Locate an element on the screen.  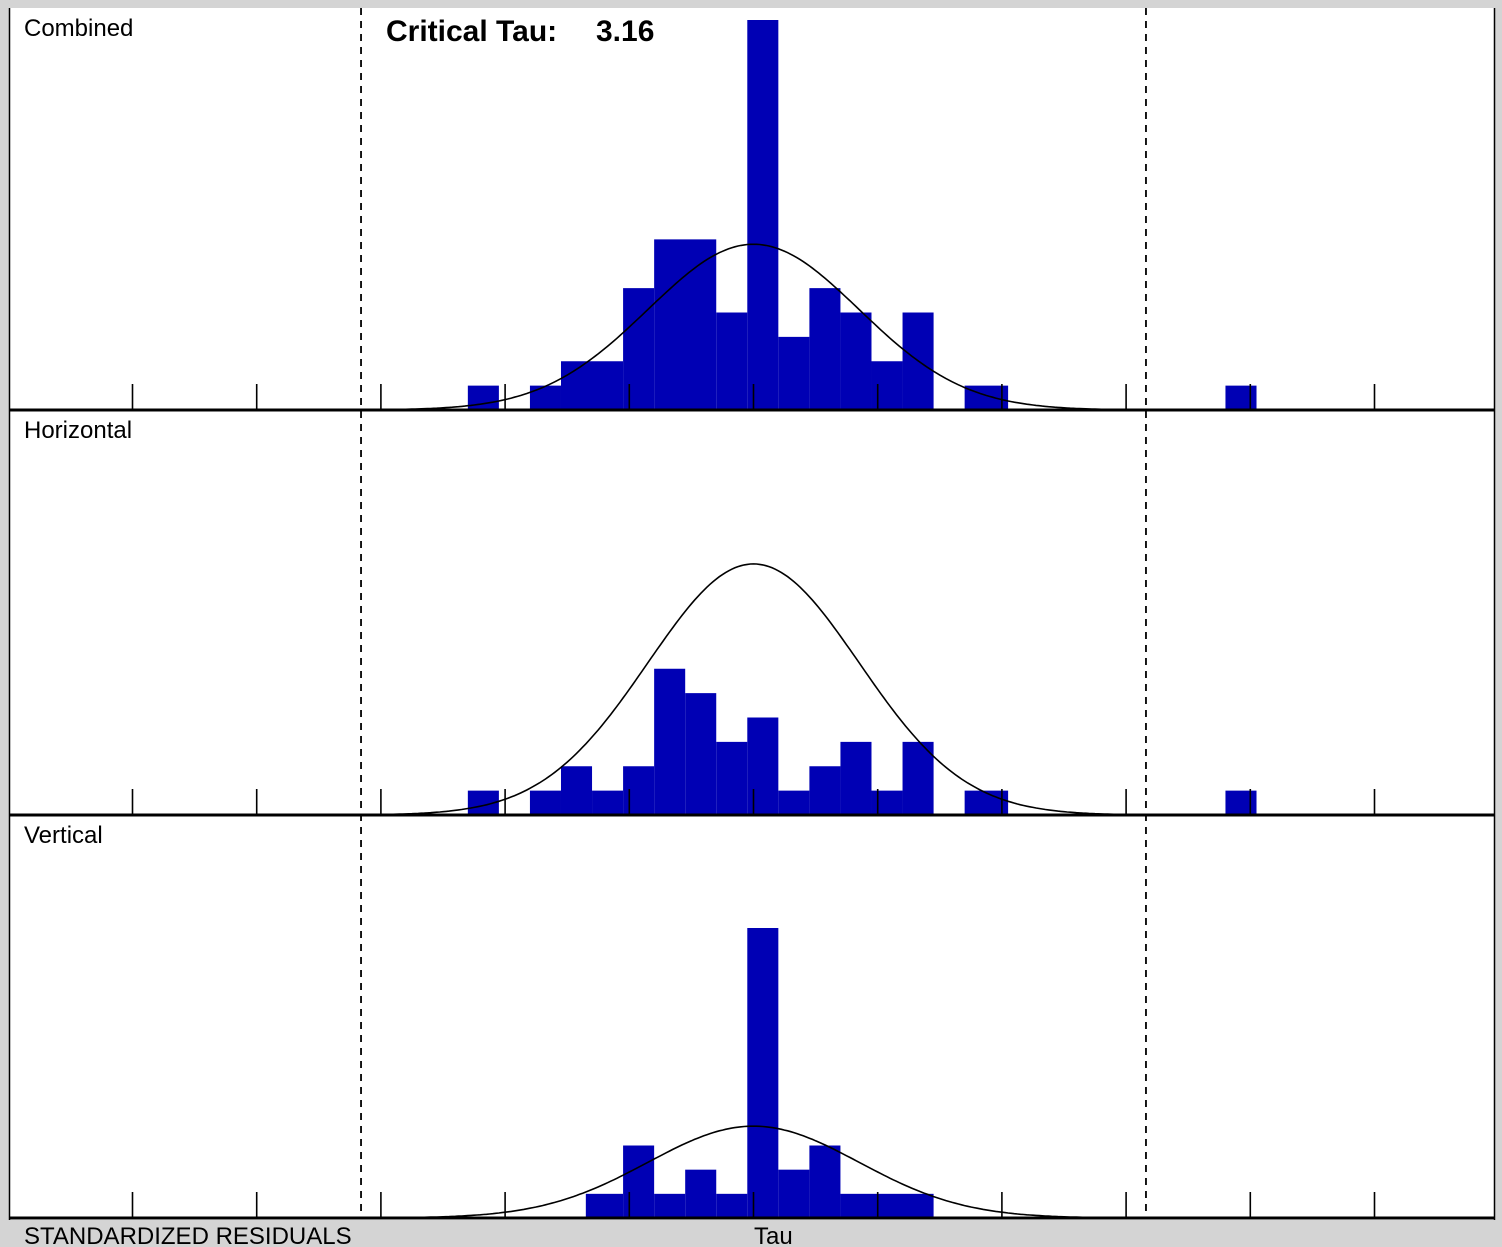
axis-label: Tau is located at coordinates (773, 1235).